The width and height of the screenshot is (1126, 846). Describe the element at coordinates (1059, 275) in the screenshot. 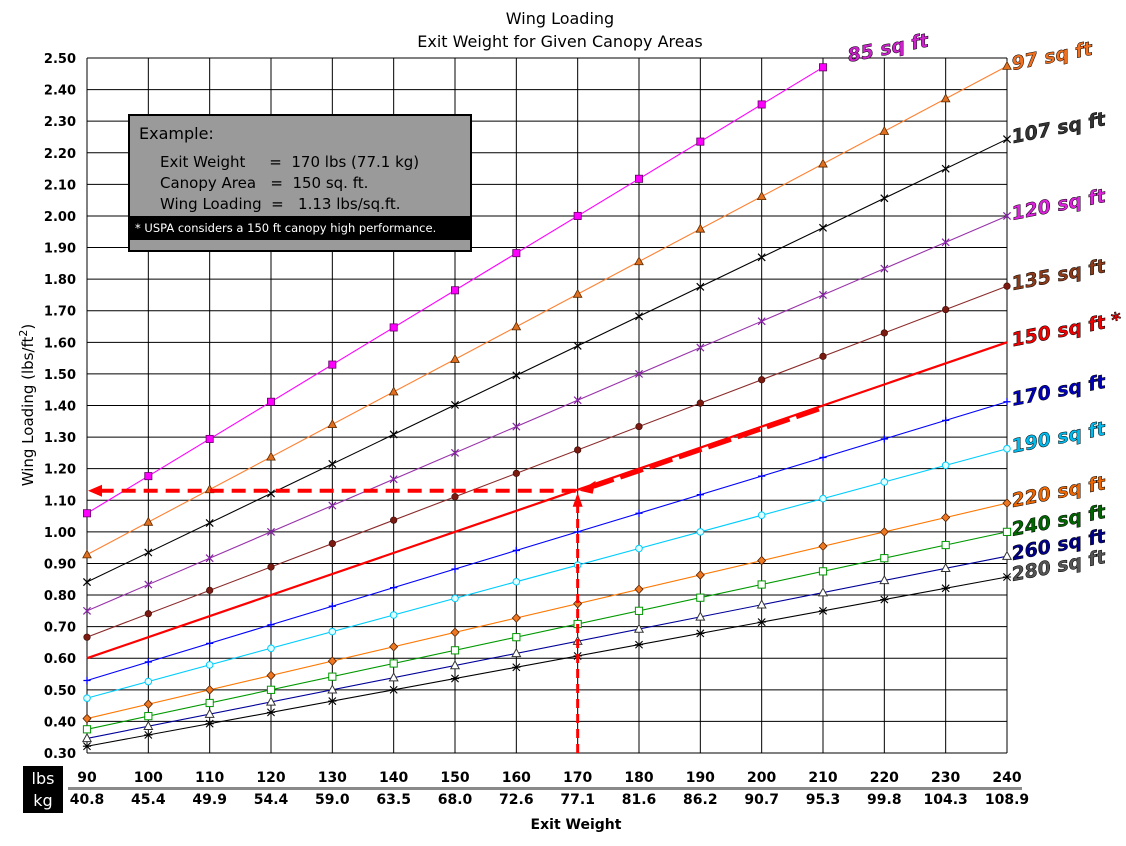

I see `series-label: 135 sq ft` at that location.